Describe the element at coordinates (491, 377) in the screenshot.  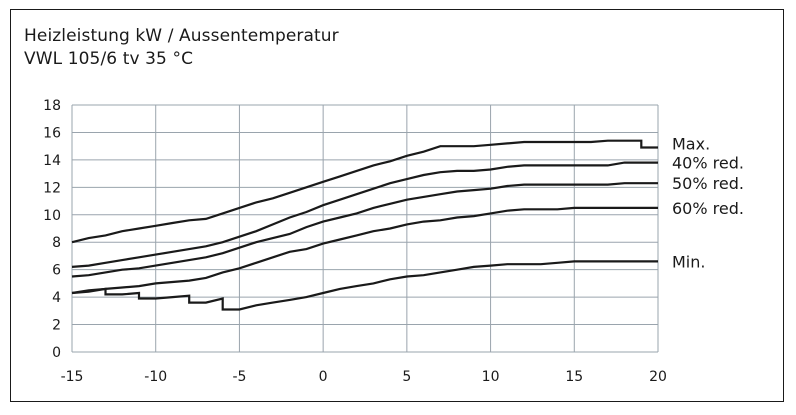
I see `x-tick-label: 10` at that location.